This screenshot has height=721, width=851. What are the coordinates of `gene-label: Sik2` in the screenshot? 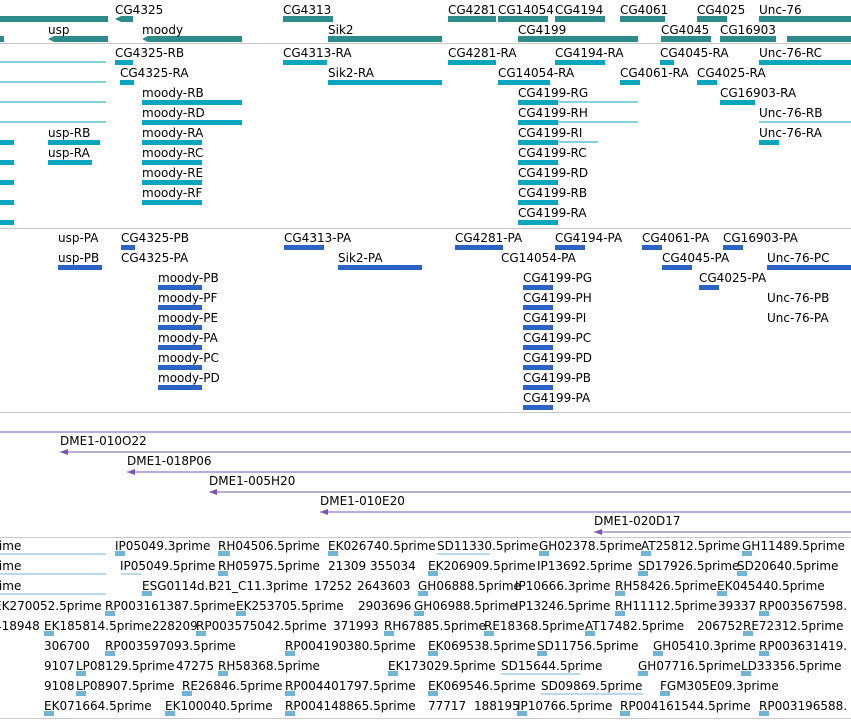 It's located at (341, 30).